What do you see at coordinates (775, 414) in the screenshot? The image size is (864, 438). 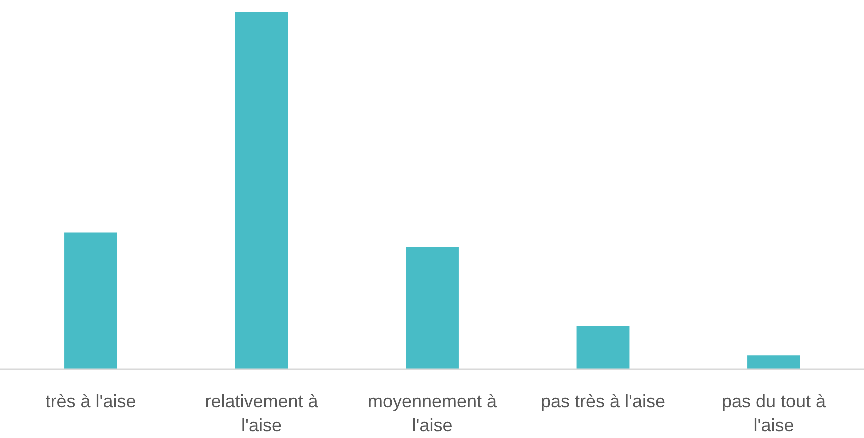 I see `x-tick-label: pas du tout à l'aise` at bounding box center [775, 414].